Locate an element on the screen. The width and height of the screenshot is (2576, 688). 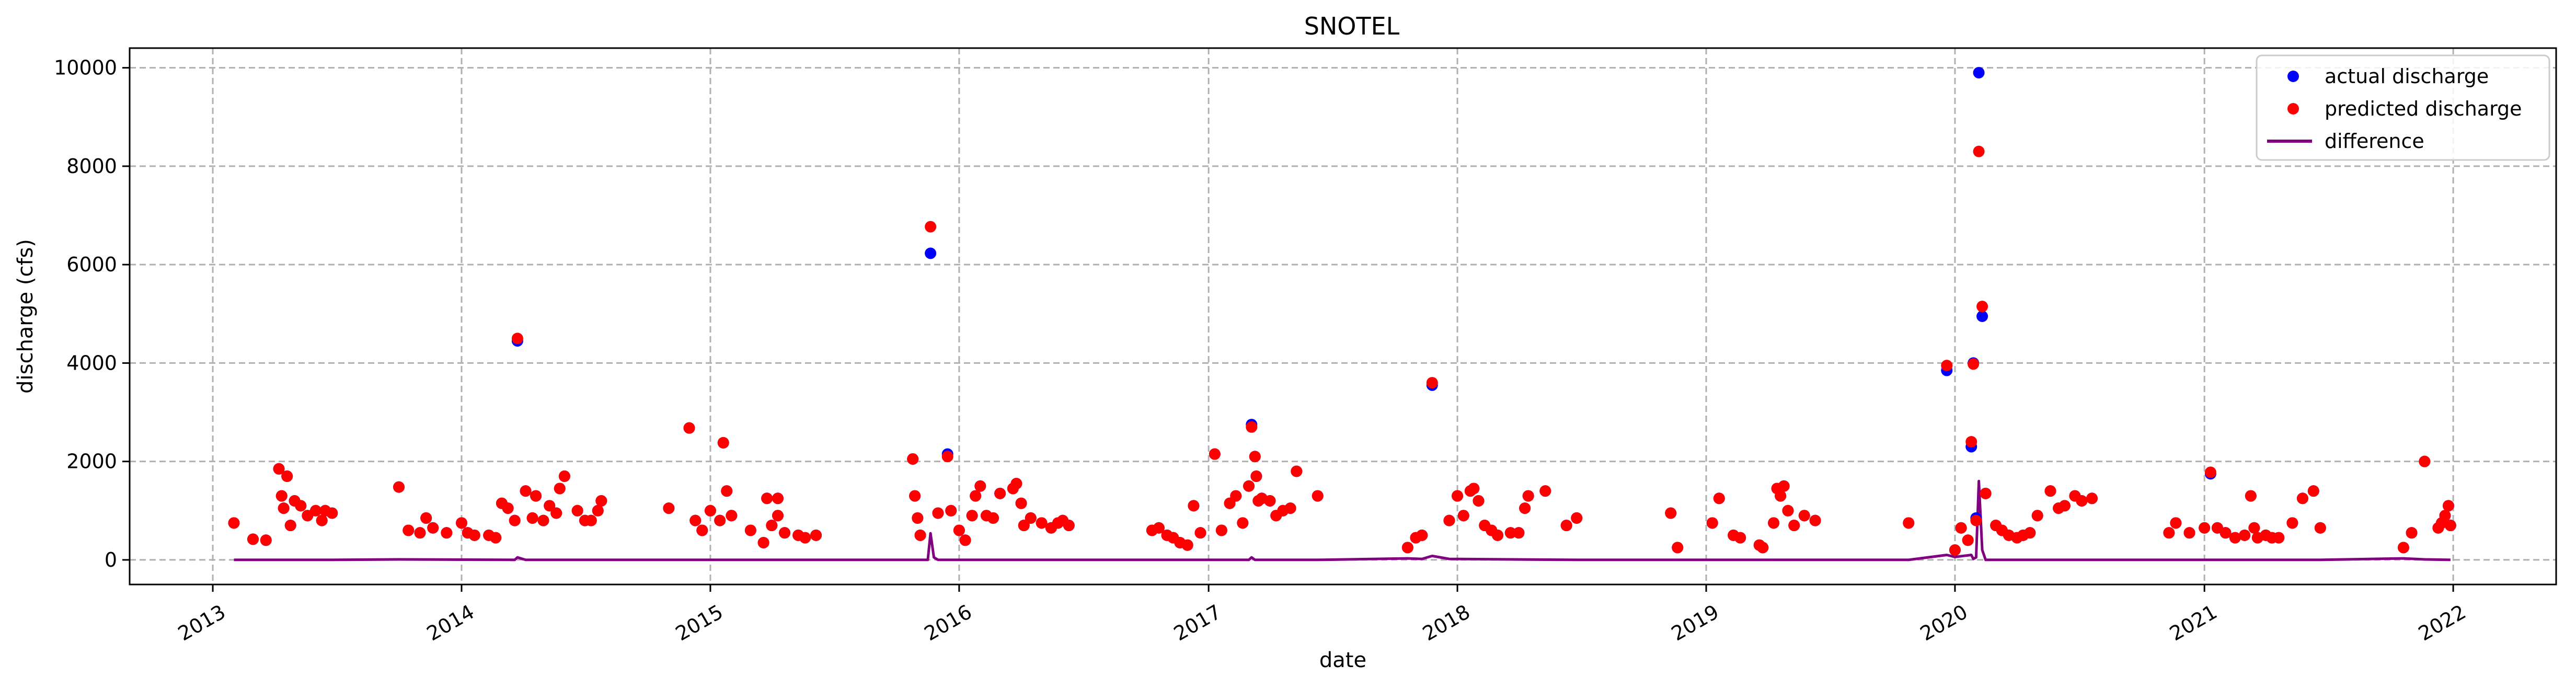
legend-actual-label: actual discharge is located at coordinates (2407, 76).